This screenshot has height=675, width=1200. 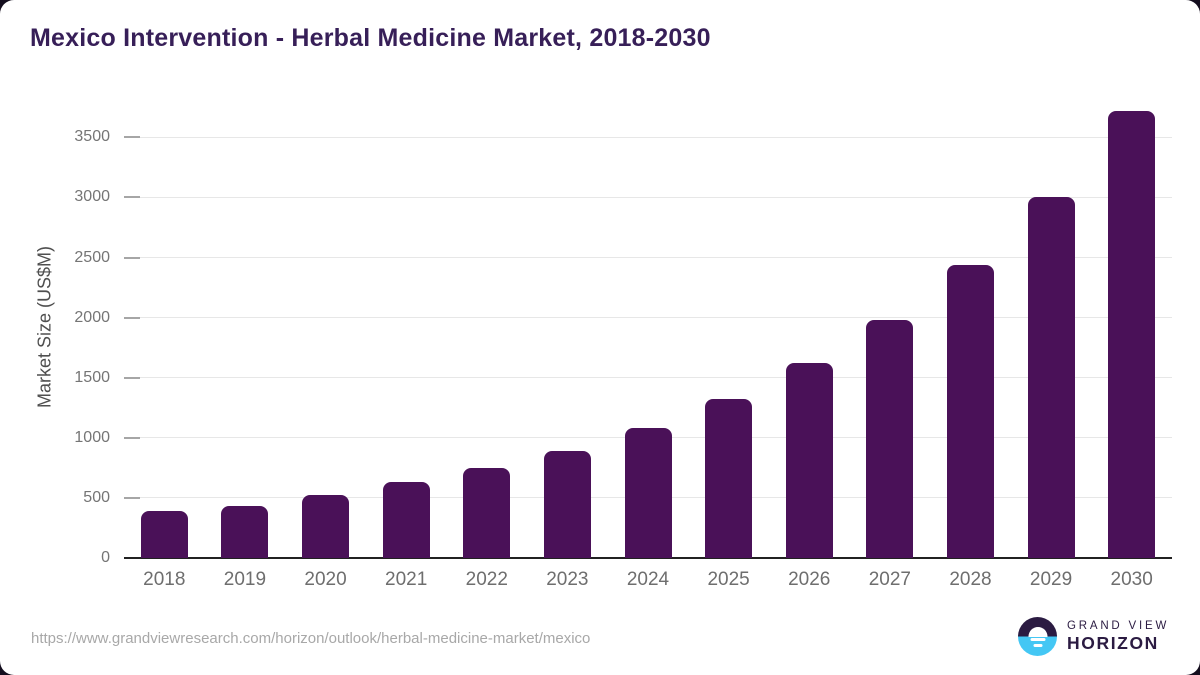 I want to click on bar-2030, so click(x=1132, y=334).